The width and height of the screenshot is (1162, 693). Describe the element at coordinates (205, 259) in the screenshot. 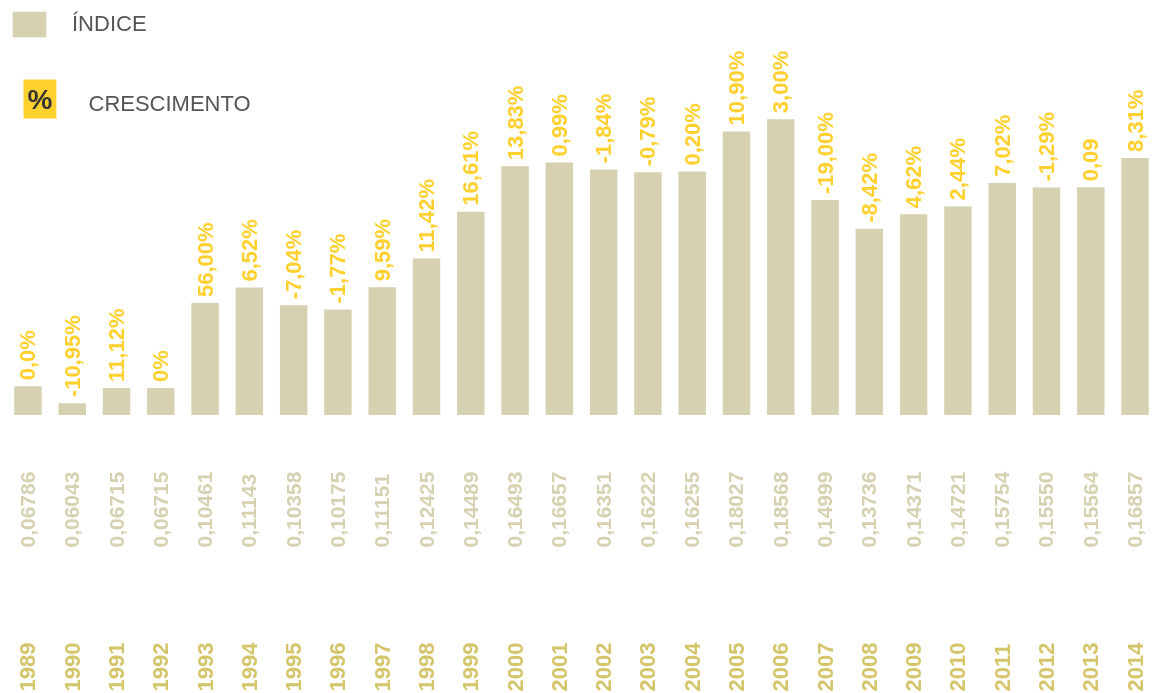

I see `annotation: 56,00%` at that location.